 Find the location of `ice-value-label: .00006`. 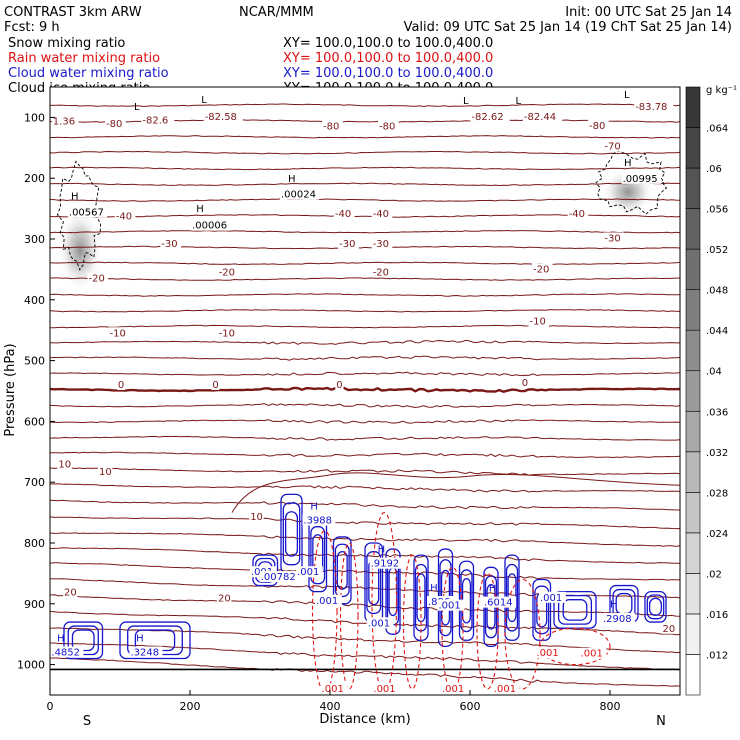

ice-value-label: .00006 is located at coordinates (209, 226).